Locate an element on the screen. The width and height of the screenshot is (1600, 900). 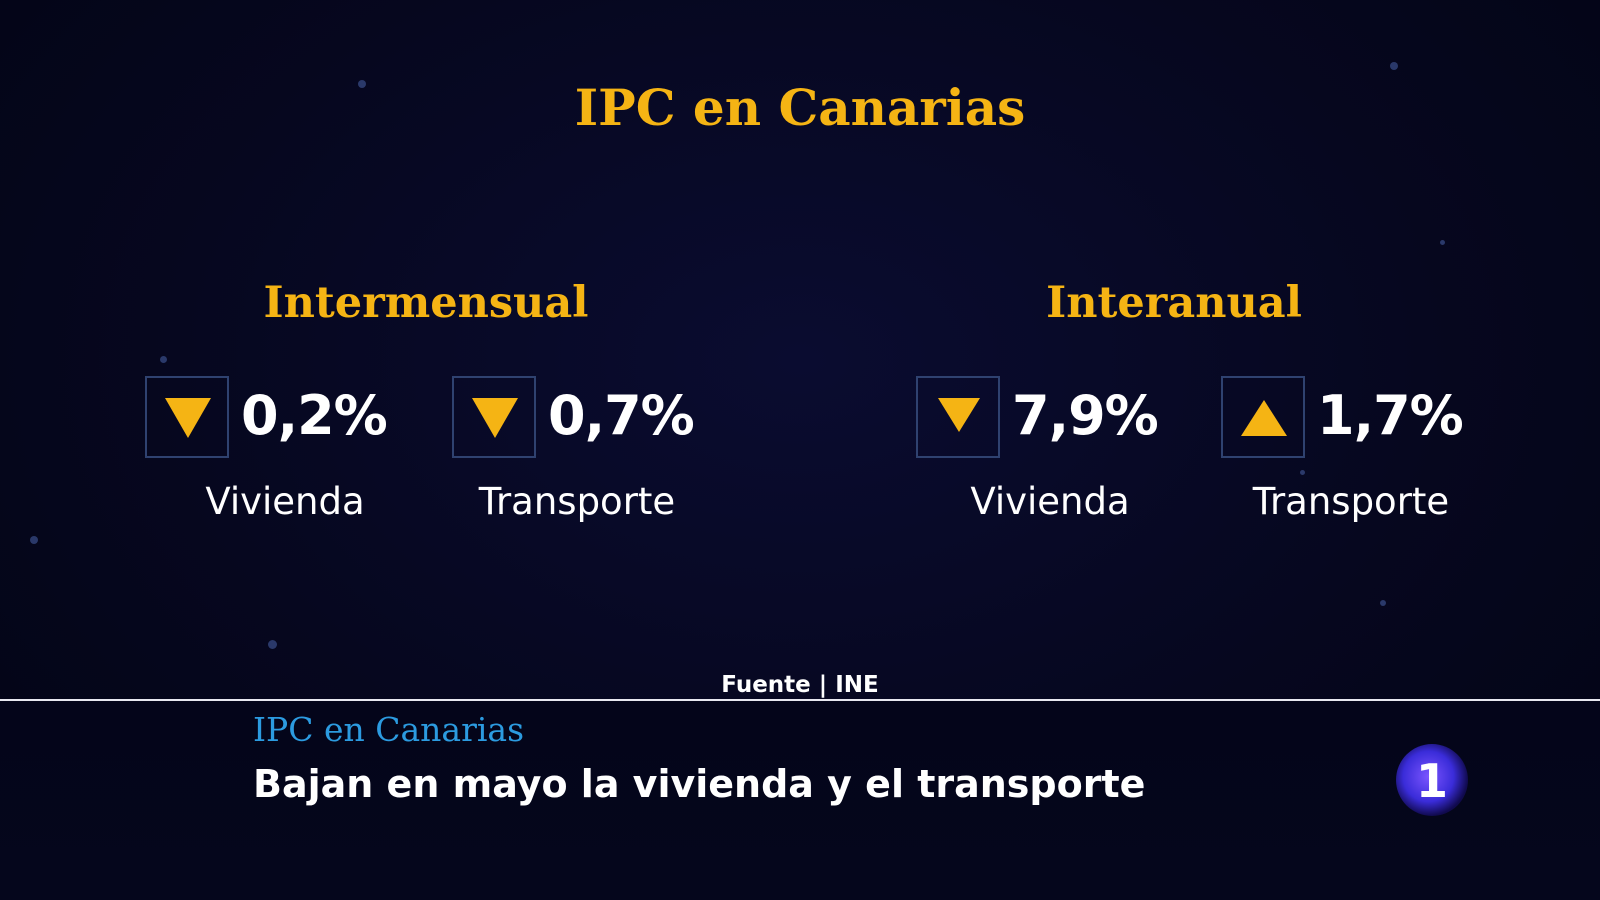
source-note: Fuente | INE is located at coordinates (800, 685).